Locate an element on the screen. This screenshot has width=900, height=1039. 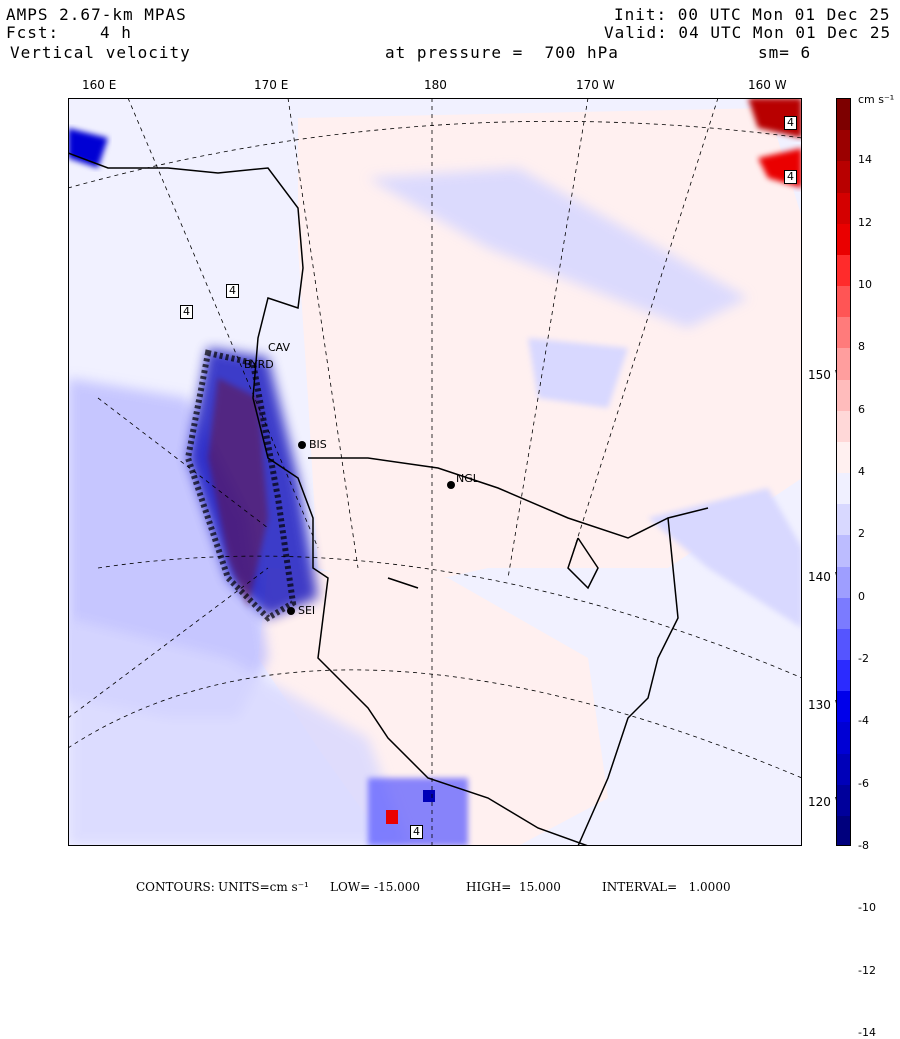
strong-updraft-band is located at coordinates (238, 493).